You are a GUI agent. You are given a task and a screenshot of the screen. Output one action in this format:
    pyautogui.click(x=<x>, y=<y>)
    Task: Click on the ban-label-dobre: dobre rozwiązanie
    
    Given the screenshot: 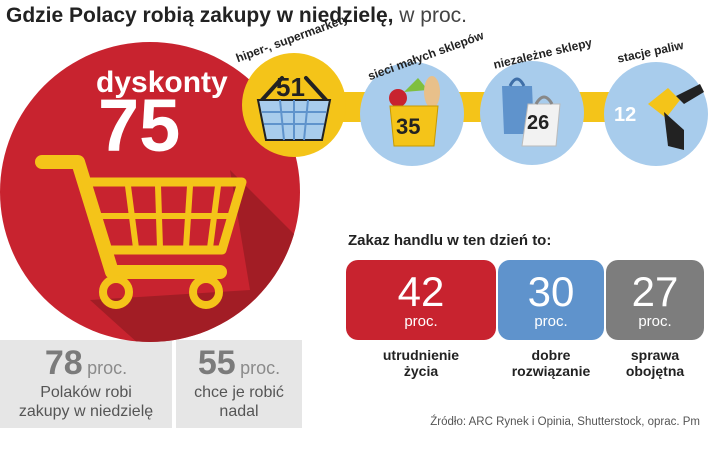 What is the action you would take?
    pyautogui.click(x=551, y=363)
    